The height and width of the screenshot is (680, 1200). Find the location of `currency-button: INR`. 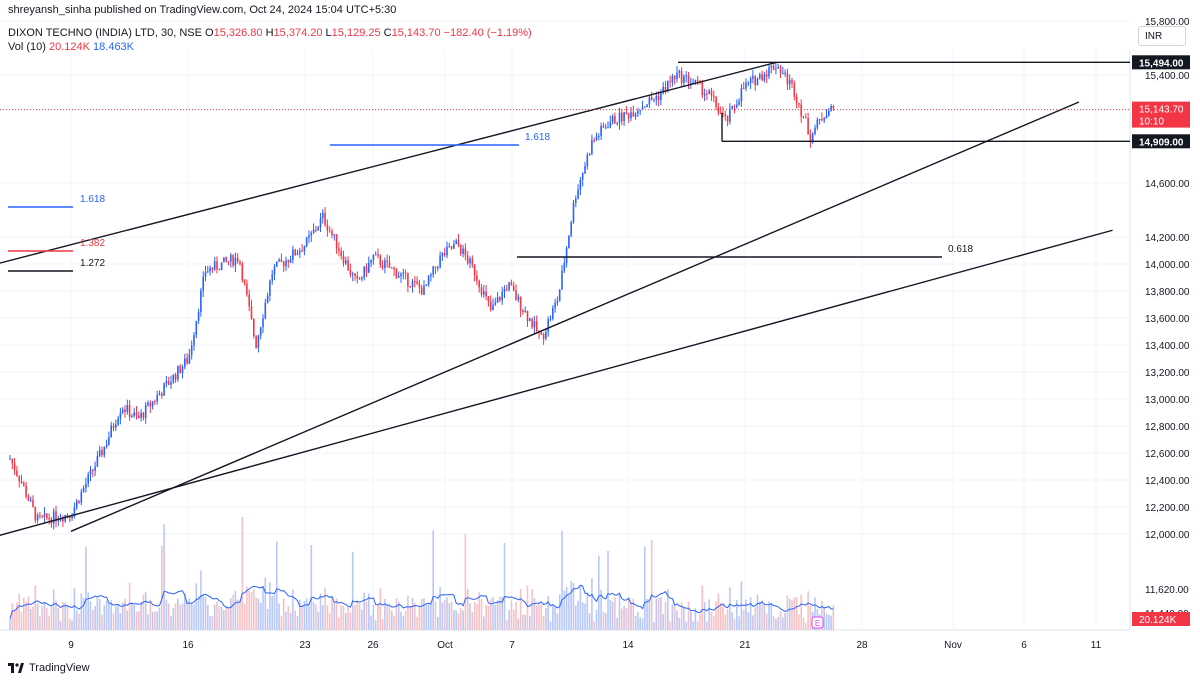

currency-button: INR is located at coordinates (1162, 36).